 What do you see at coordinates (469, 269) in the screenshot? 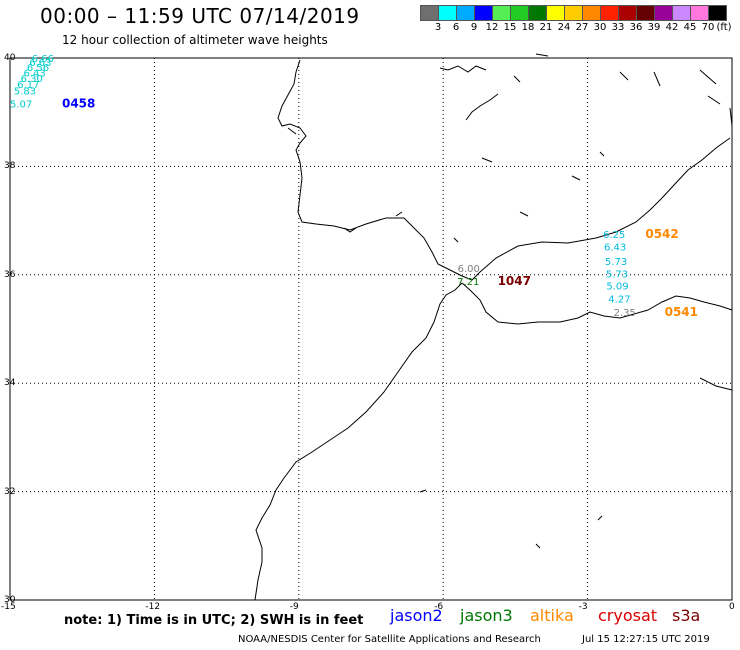
I see `swh-observation: 6.00` at bounding box center [469, 269].